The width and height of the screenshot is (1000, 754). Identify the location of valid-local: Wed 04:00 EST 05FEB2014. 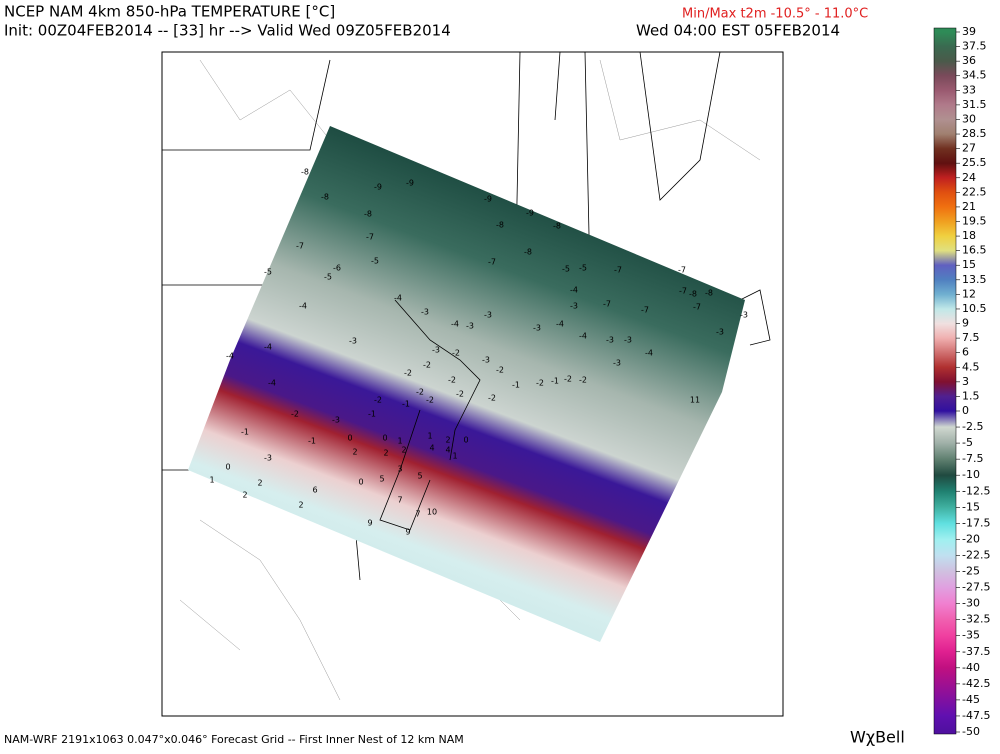
(738, 31).